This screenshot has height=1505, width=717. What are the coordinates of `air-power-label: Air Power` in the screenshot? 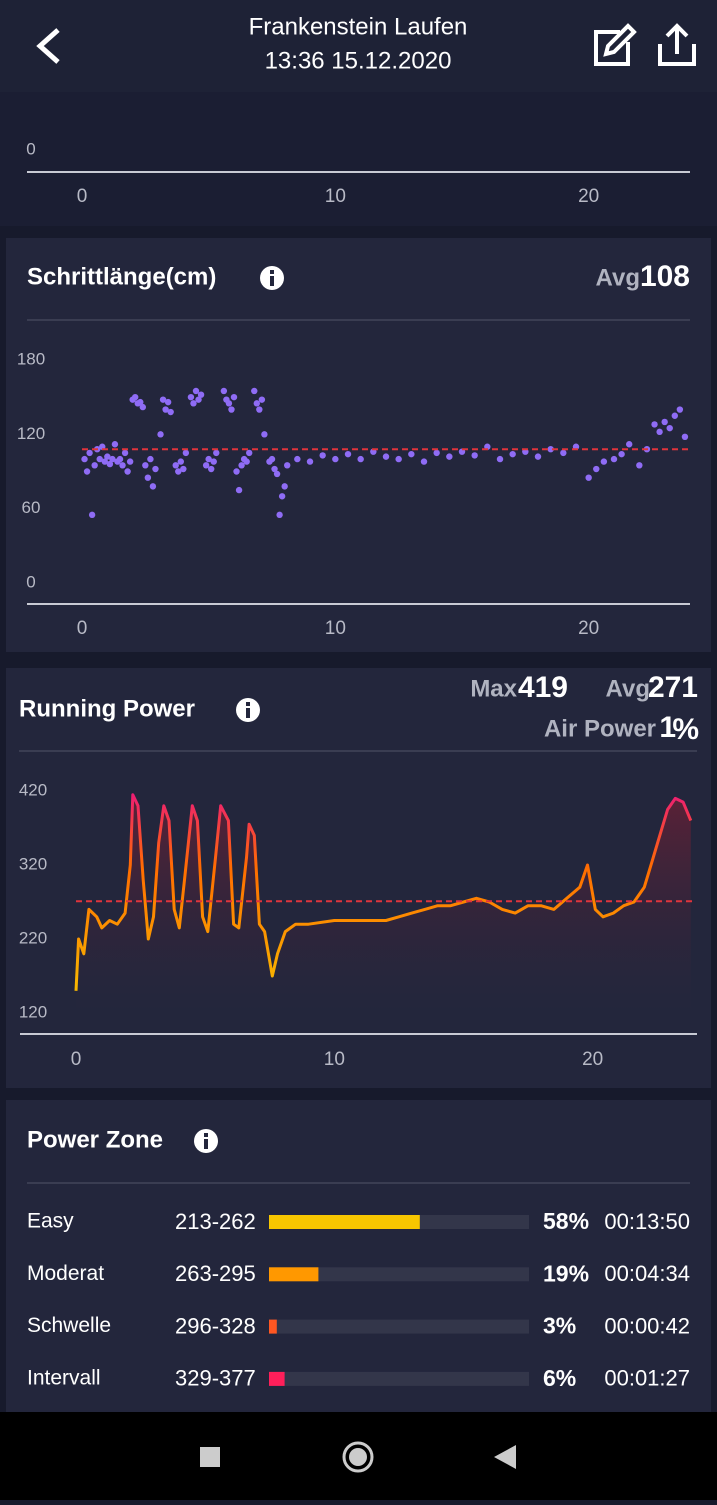 It's located at (600, 728).